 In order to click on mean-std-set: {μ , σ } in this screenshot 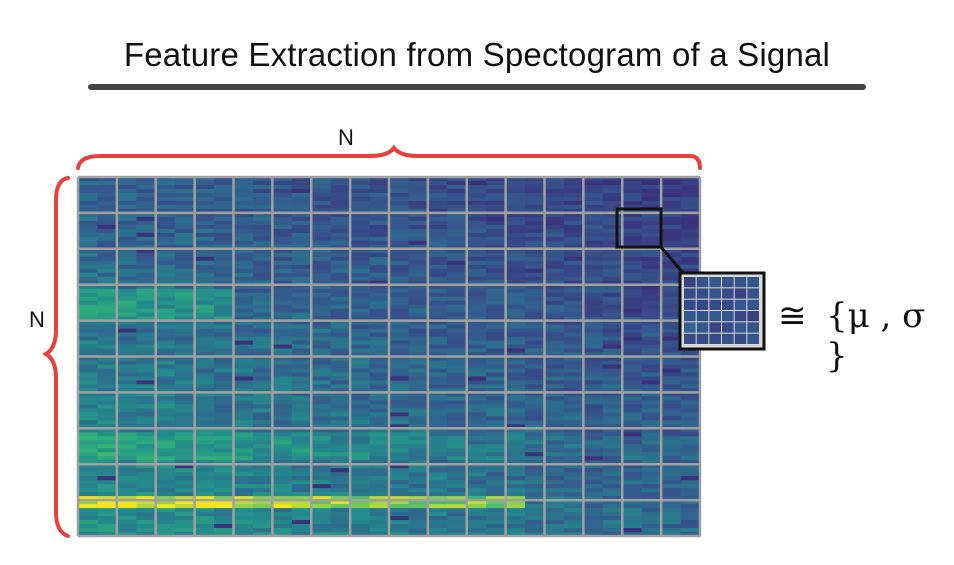, I will do `click(876, 336)`.